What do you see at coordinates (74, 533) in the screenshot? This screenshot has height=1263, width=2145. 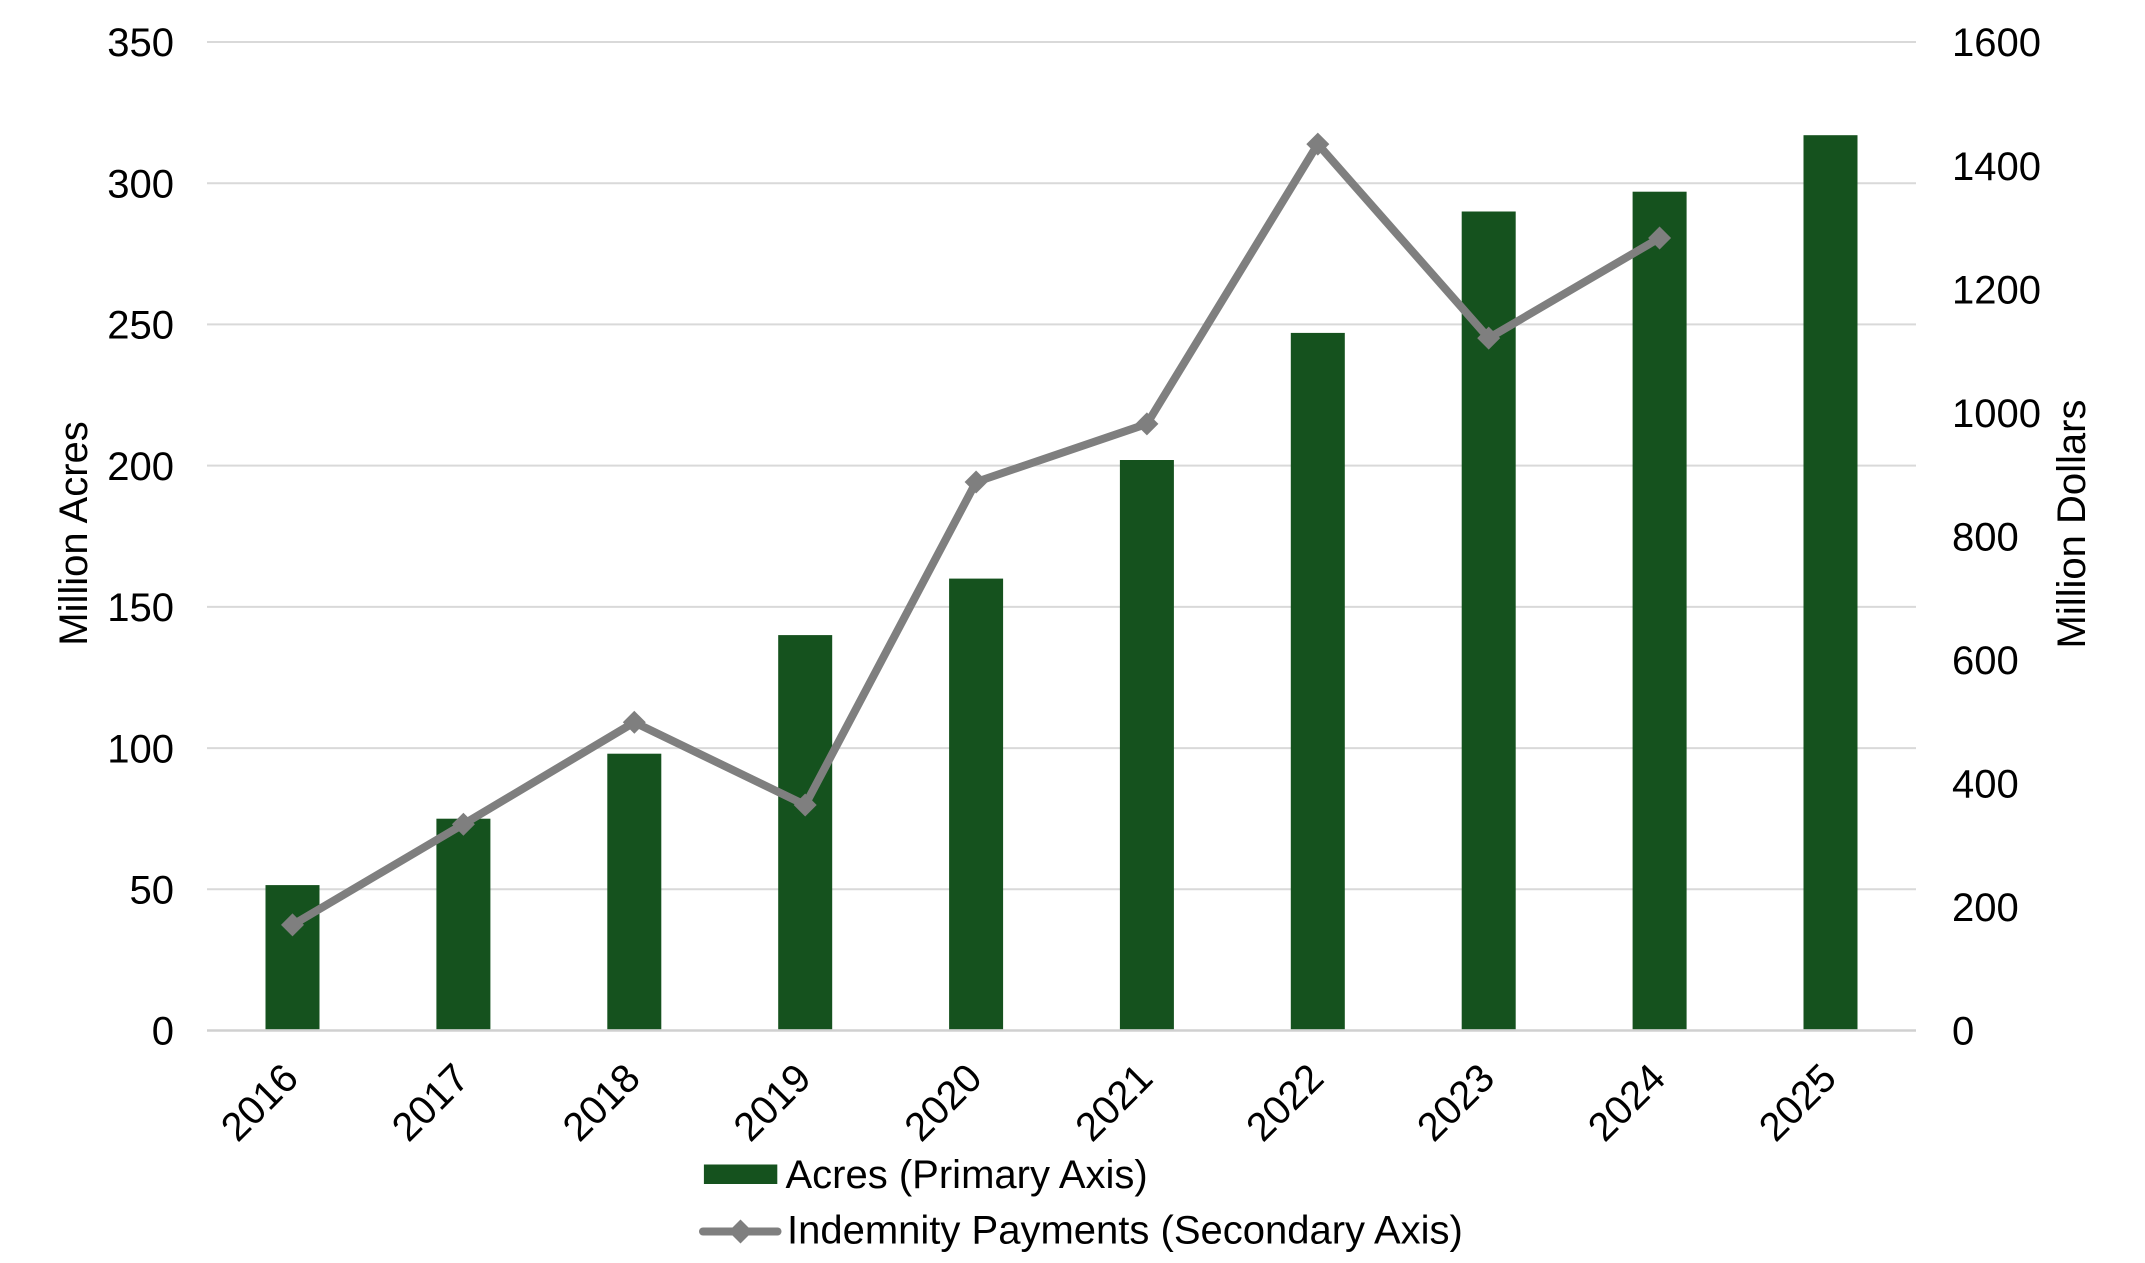 I see `svg-text: Million Acres` at bounding box center [74, 533].